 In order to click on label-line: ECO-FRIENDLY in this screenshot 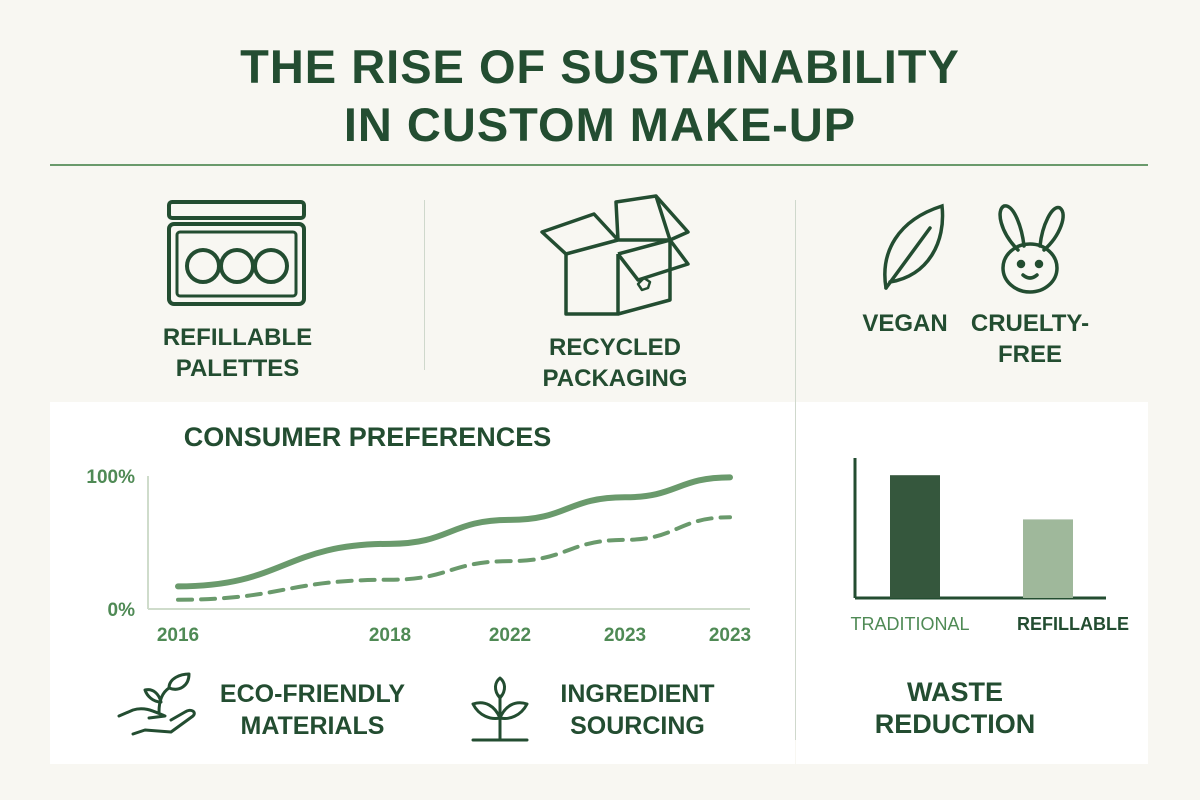, I will do `click(312, 694)`.